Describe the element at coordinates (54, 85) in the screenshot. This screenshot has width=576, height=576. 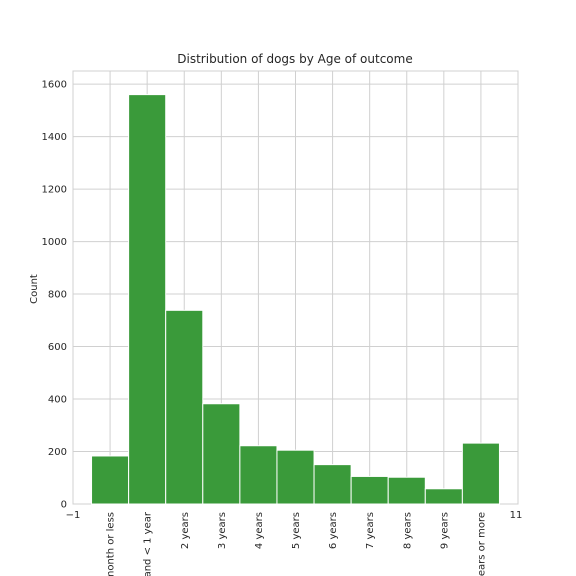
I see `y-tick-label: 1600` at that location.